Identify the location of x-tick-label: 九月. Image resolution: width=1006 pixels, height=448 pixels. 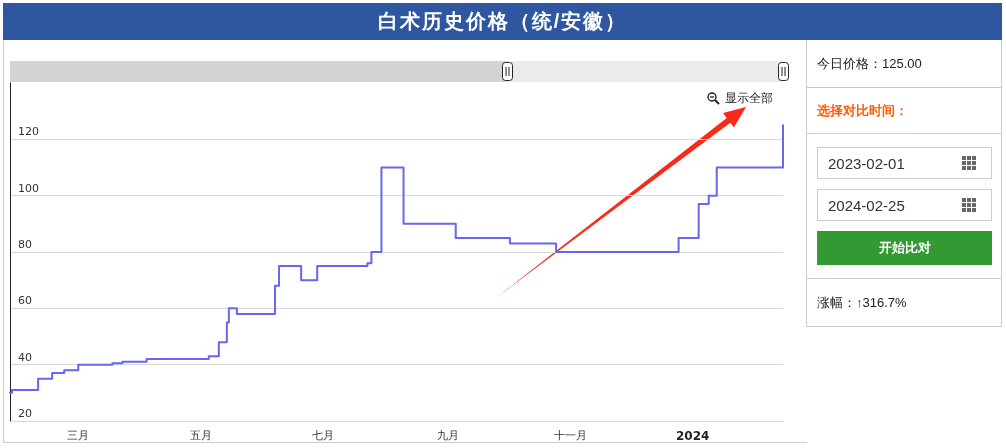
(447, 435).